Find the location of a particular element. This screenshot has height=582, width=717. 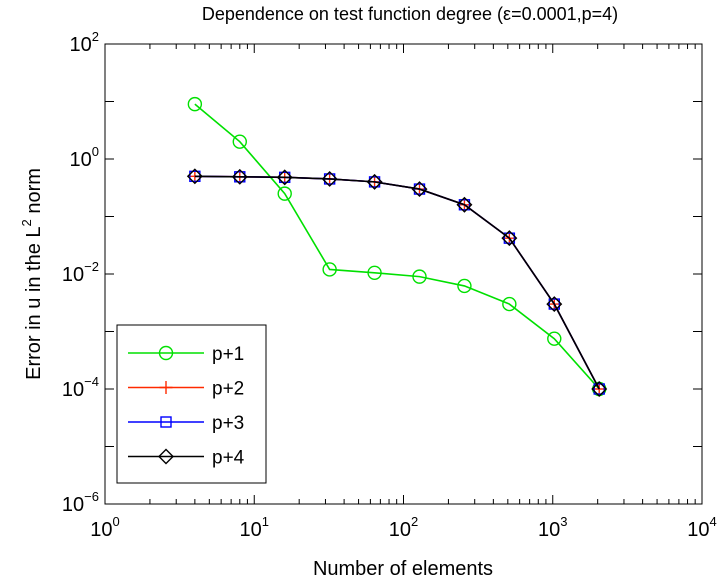

y-tick-label: 10⁻² is located at coordinates (80, 272).